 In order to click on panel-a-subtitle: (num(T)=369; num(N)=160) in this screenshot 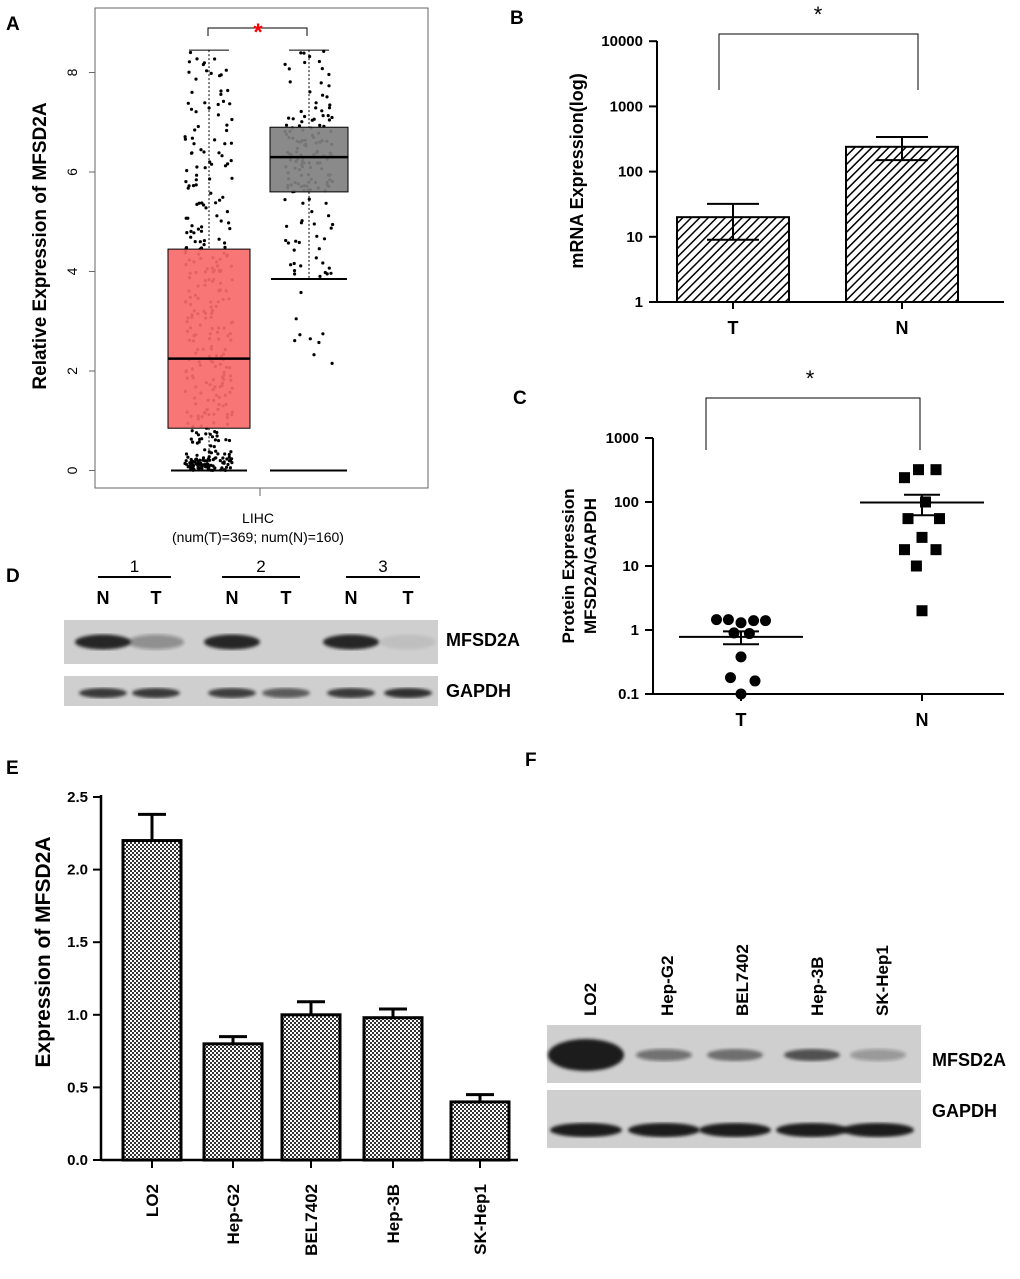, I will do `click(258, 537)`.